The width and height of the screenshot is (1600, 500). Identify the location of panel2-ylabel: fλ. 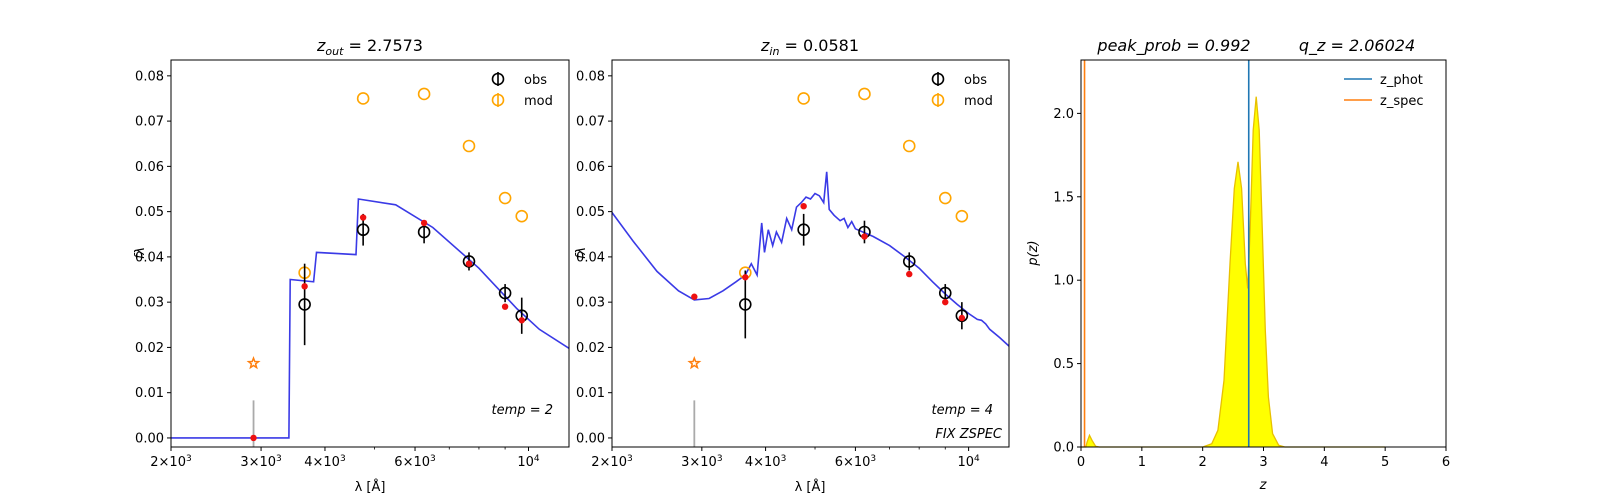
(581, 253).